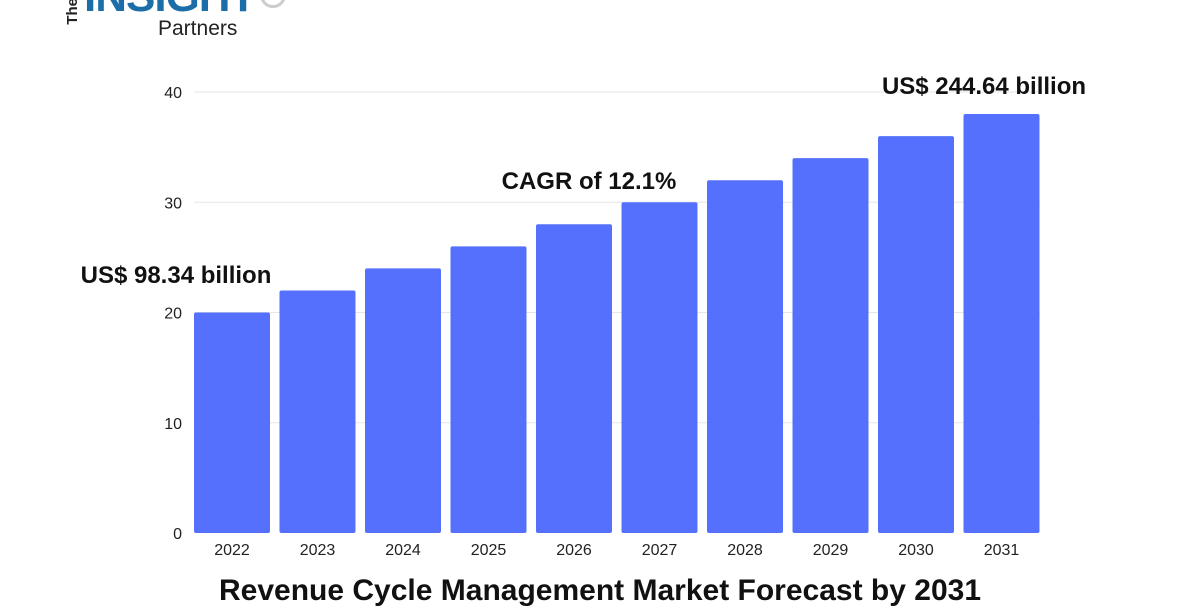  Describe the element at coordinates (198, 28) in the screenshot. I see `logo-partners: Partners` at that location.